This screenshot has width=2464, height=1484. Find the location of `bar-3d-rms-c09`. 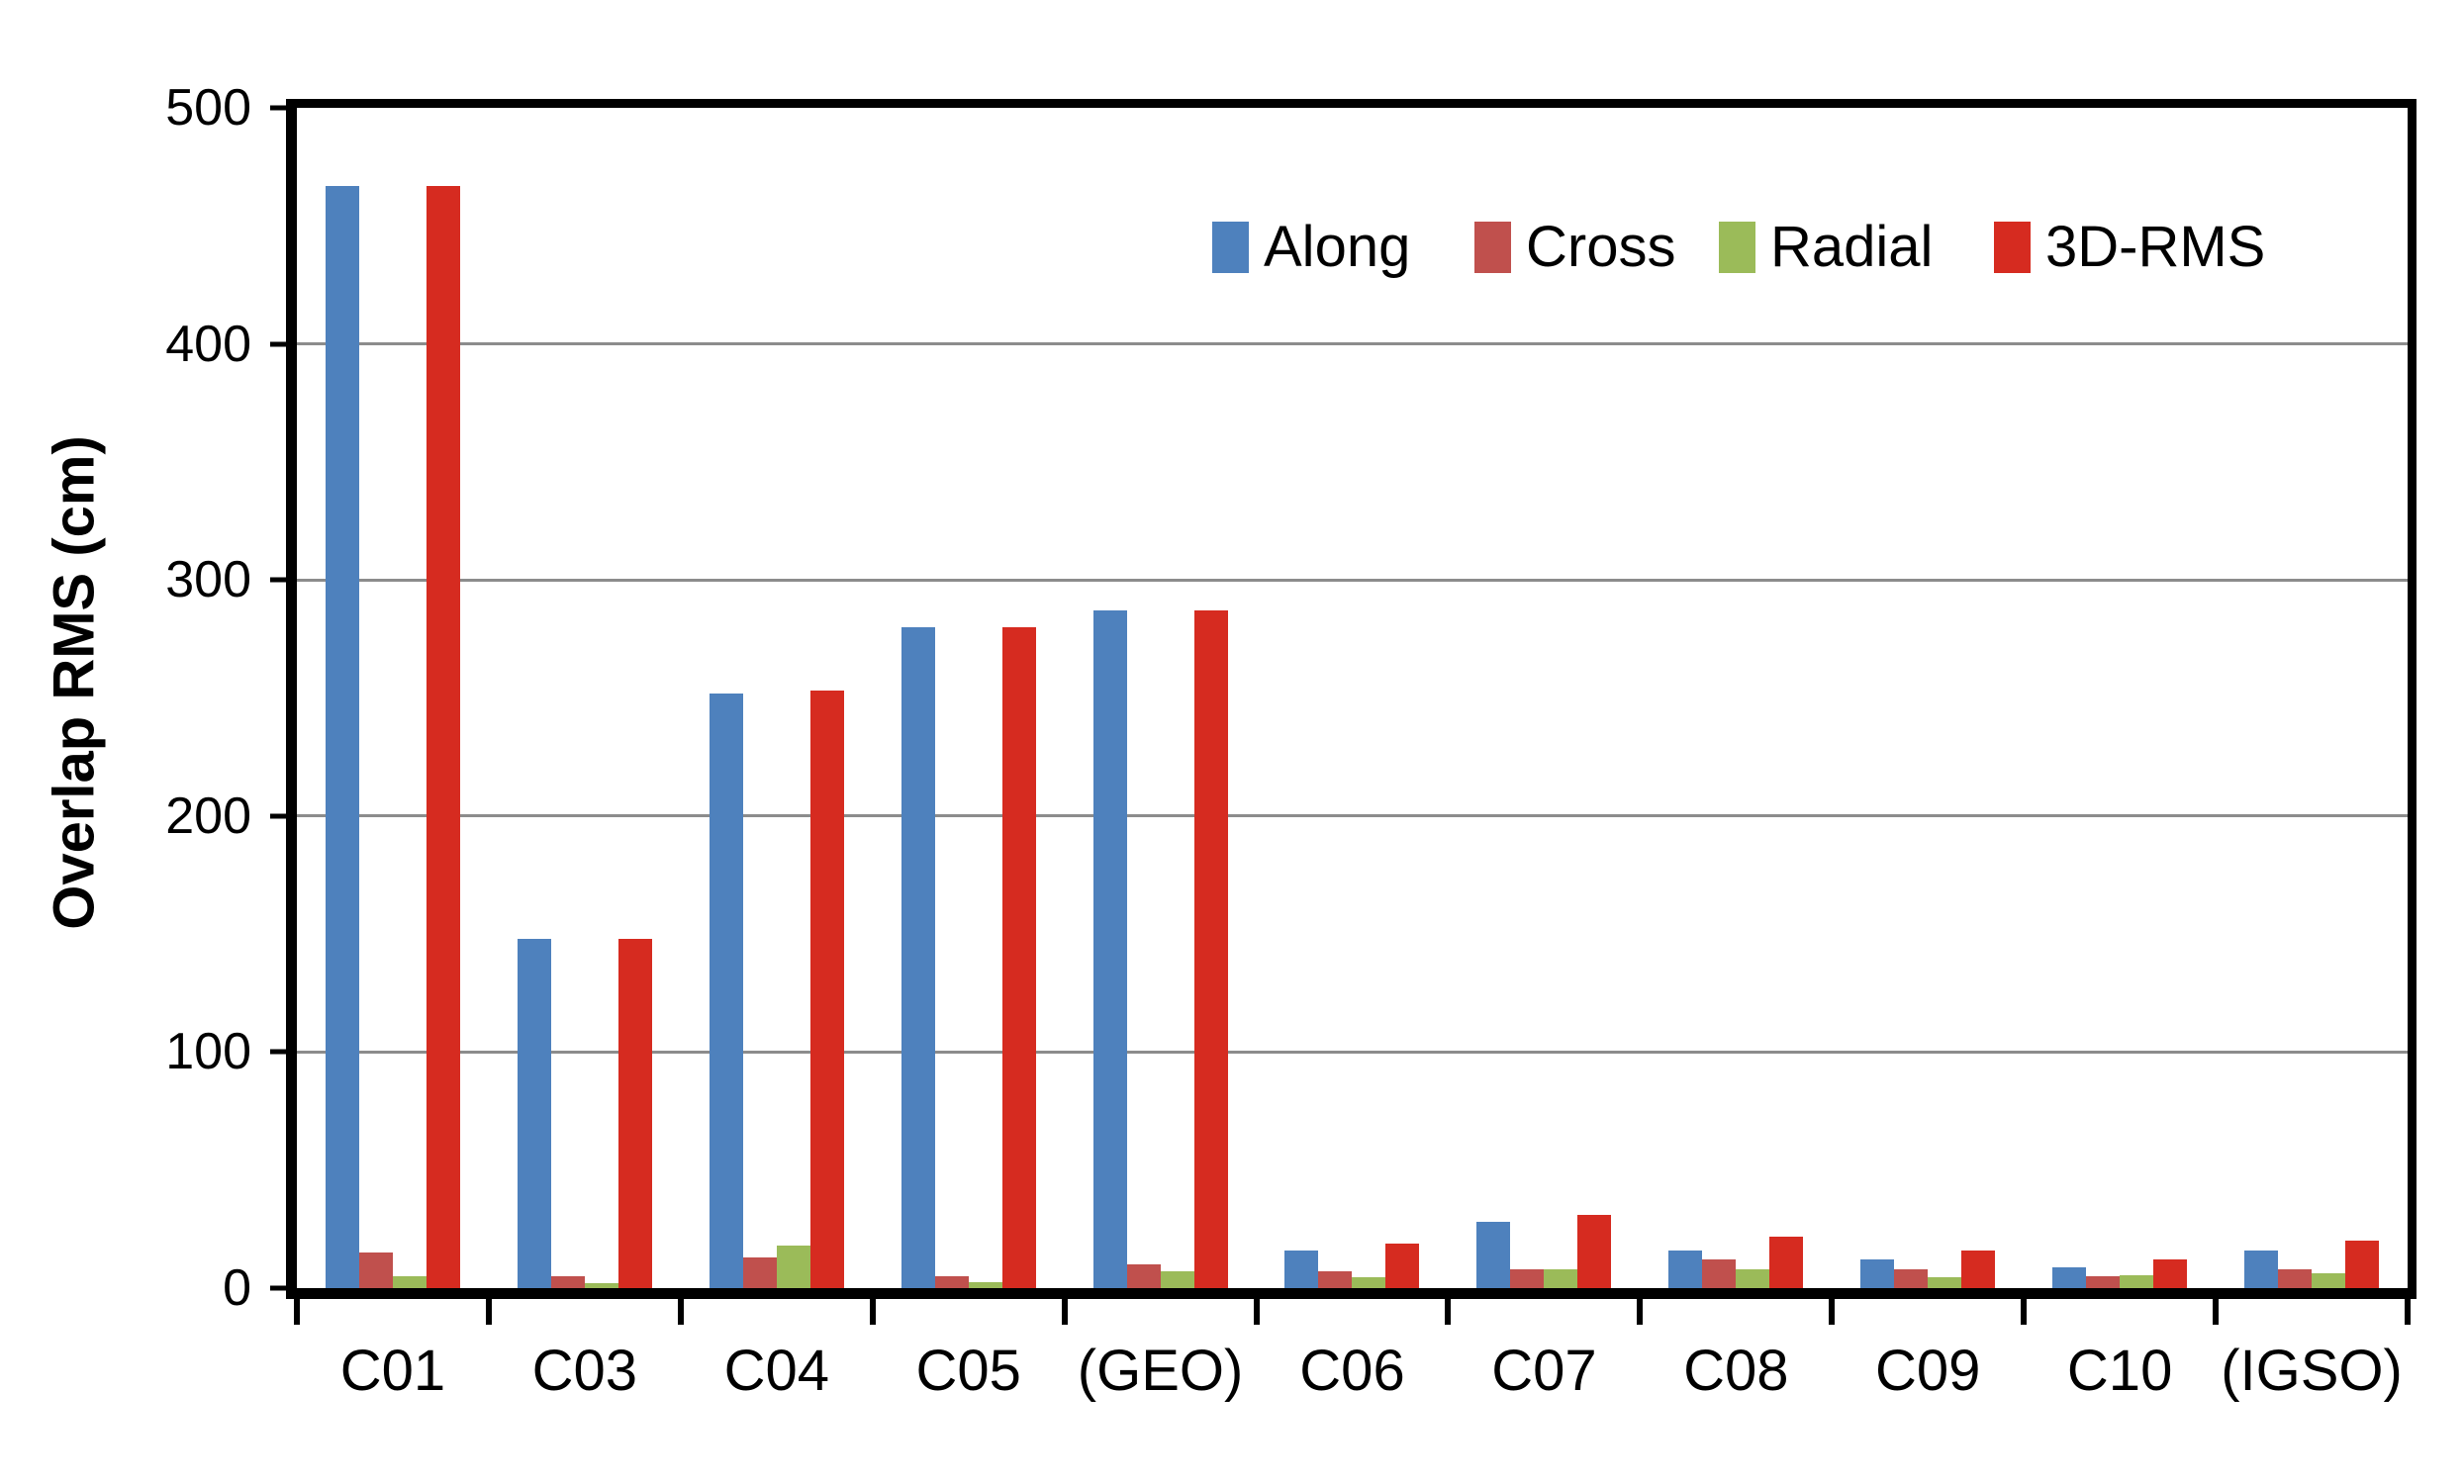

bar-3d-rms-c09 is located at coordinates (1978, 1269).